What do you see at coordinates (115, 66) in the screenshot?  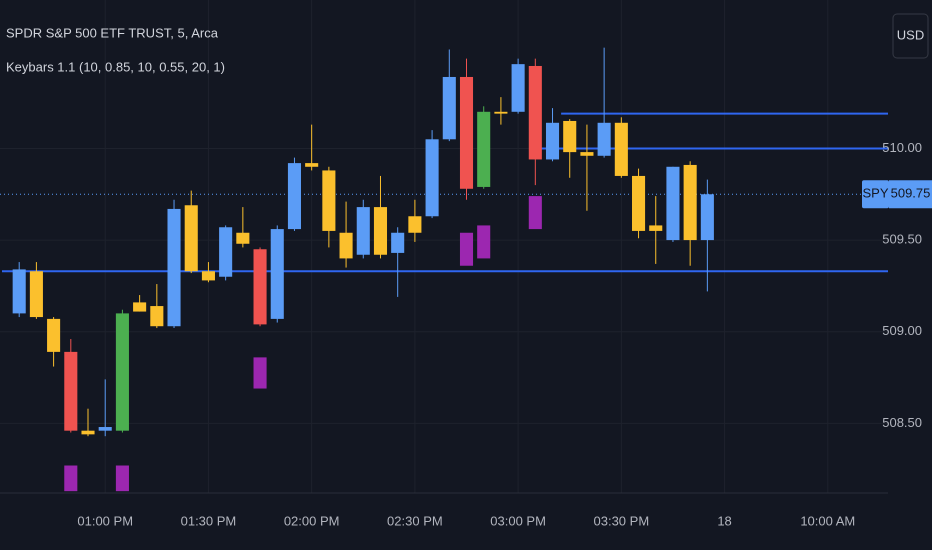 I see `indicator-label: Keybars 1.1 (10, 0.85, 10, 0.55, 20, 1)` at bounding box center [115, 66].